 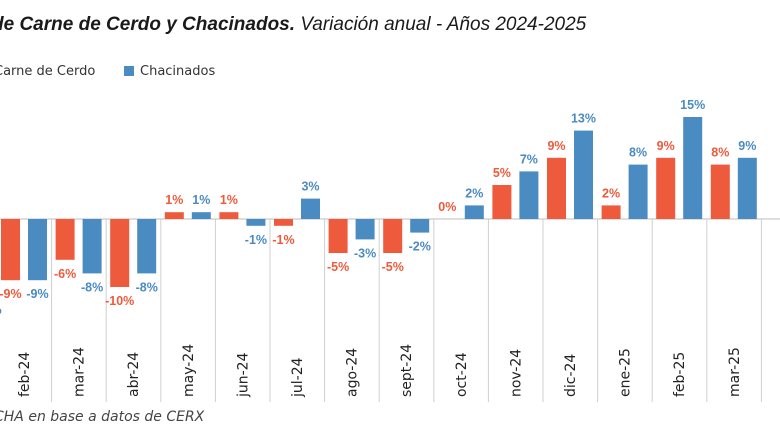 What do you see at coordinates (102, 417) in the screenshot?
I see `source-note: CHA en base a datos de CERX` at bounding box center [102, 417].